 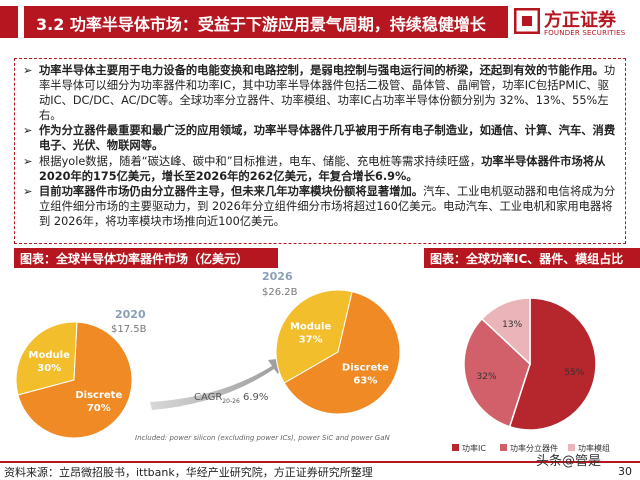 I want to click on pie-2026-title: 2026, so click(x=277, y=276).